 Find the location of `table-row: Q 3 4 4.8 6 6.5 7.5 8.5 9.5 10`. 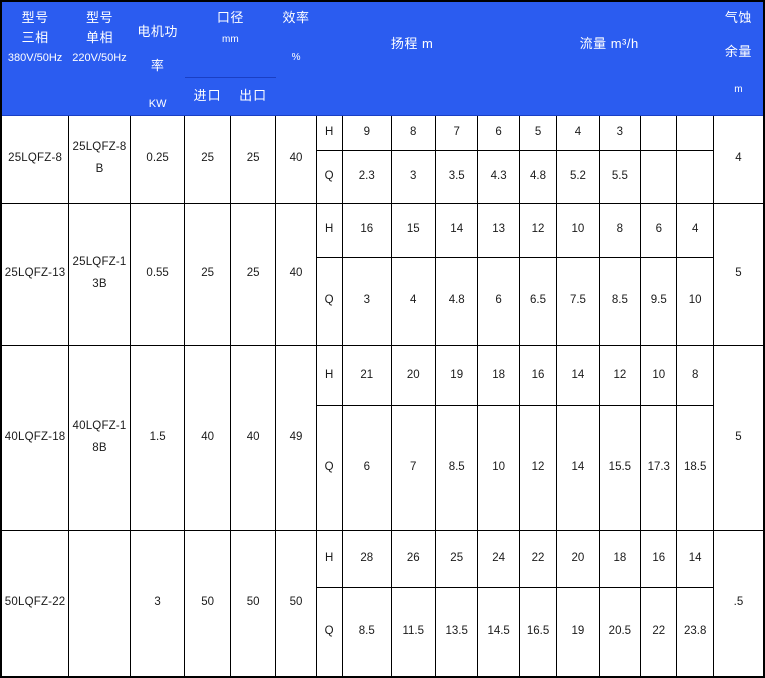

table-row: Q 3 4 4.8 6 6.5 7.5 8.5 9.5 10 is located at coordinates (382, 301).